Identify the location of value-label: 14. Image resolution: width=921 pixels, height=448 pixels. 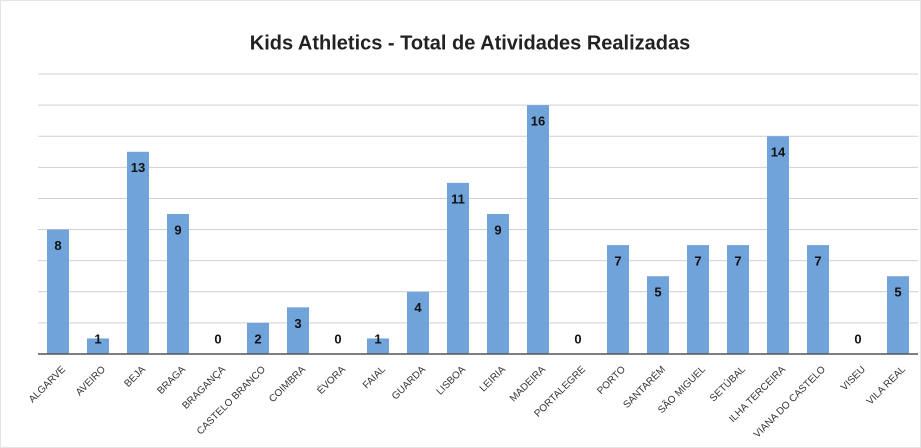
(778, 152).